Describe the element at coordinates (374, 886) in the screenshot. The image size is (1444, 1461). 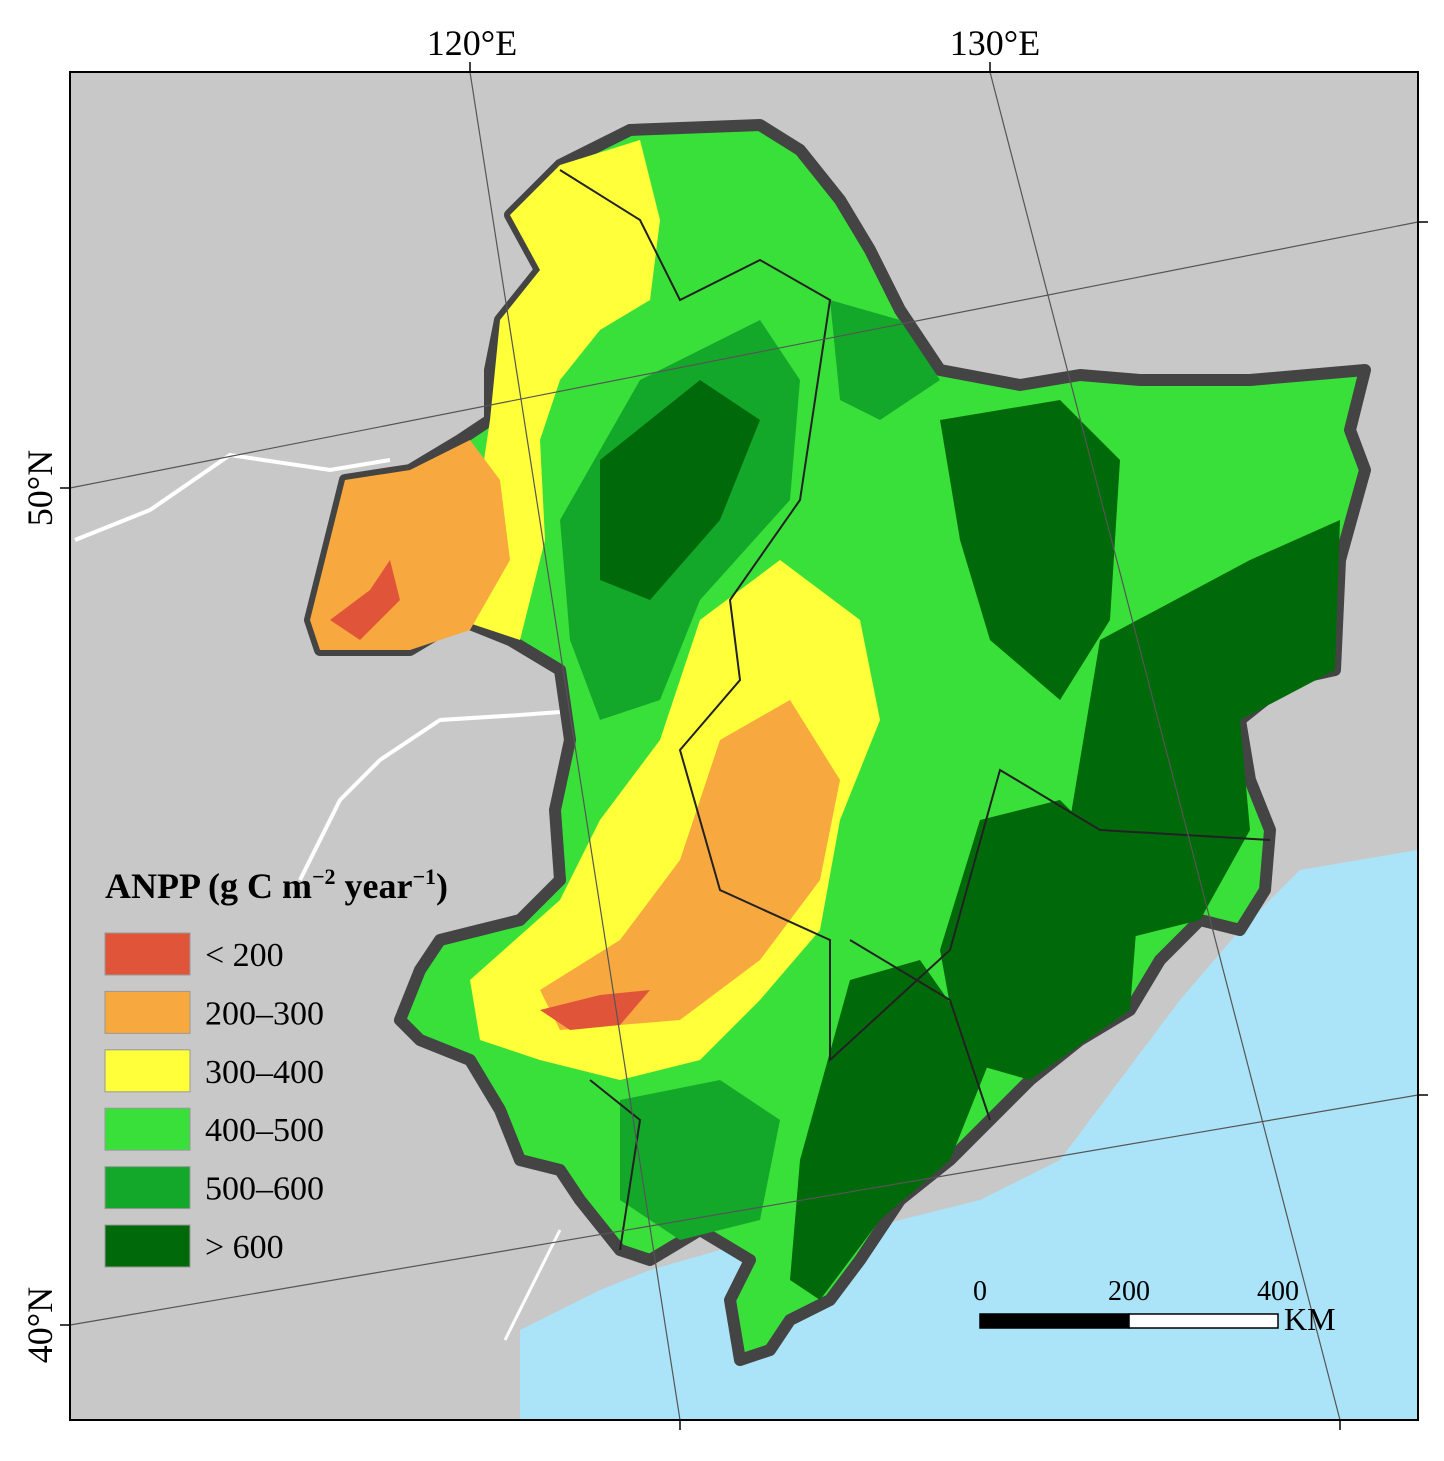
I see `legend-title-part: year` at that location.